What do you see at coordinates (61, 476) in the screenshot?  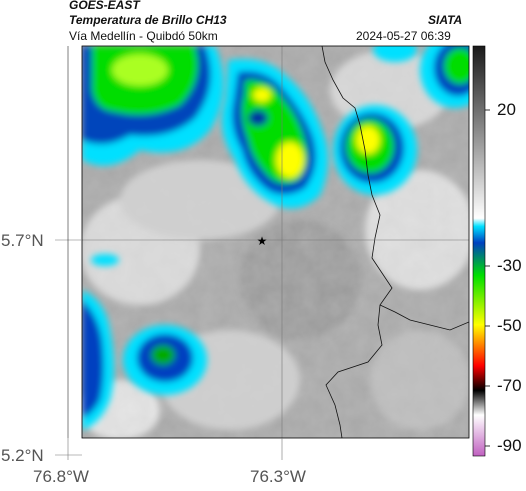 I see `lon-tick-76-8: 76.8°W` at bounding box center [61, 476].